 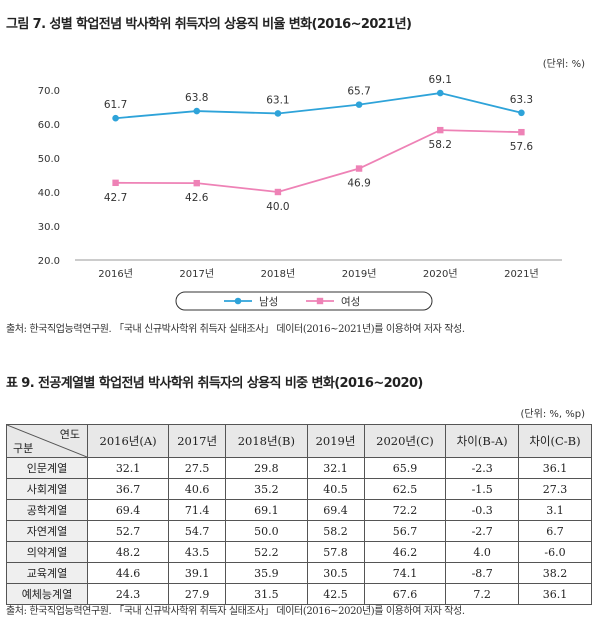 What do you see at coordinates (197, 510) in the screenshot?
I see `table-cell: 71.4` at bounding box center [197, 510].